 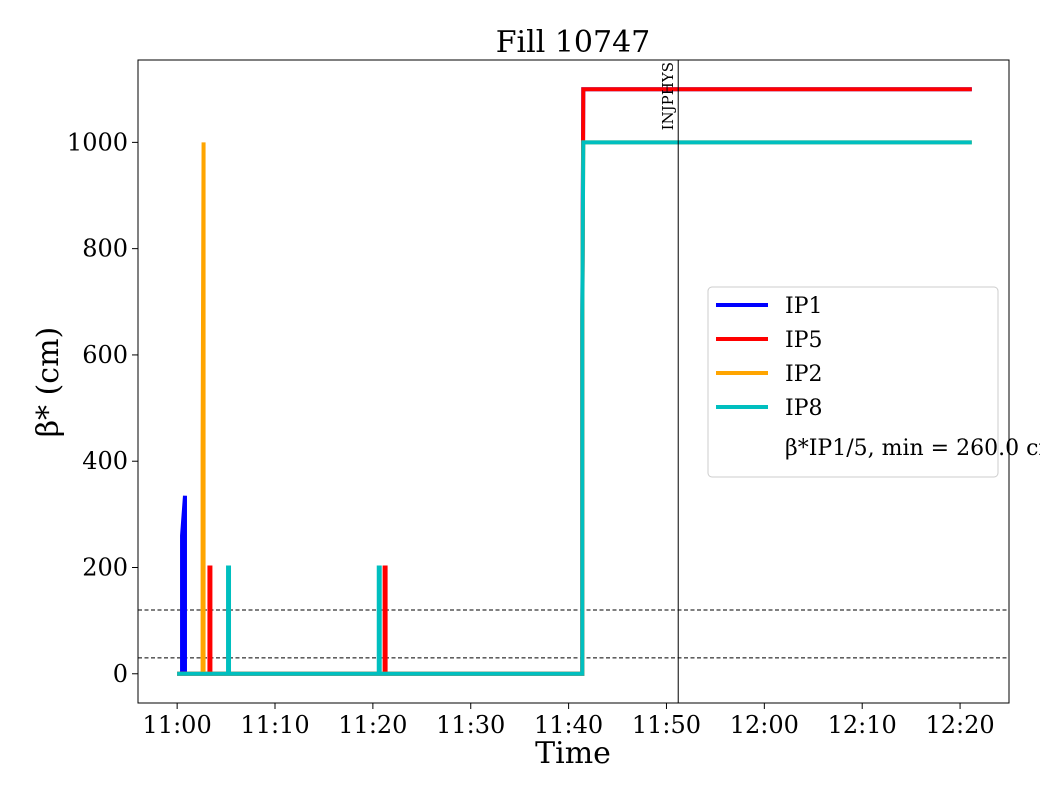 I want to click on legend-label-beta-min: β*IP1/5, min = 260.0 cm, so click(x=912, y=448).